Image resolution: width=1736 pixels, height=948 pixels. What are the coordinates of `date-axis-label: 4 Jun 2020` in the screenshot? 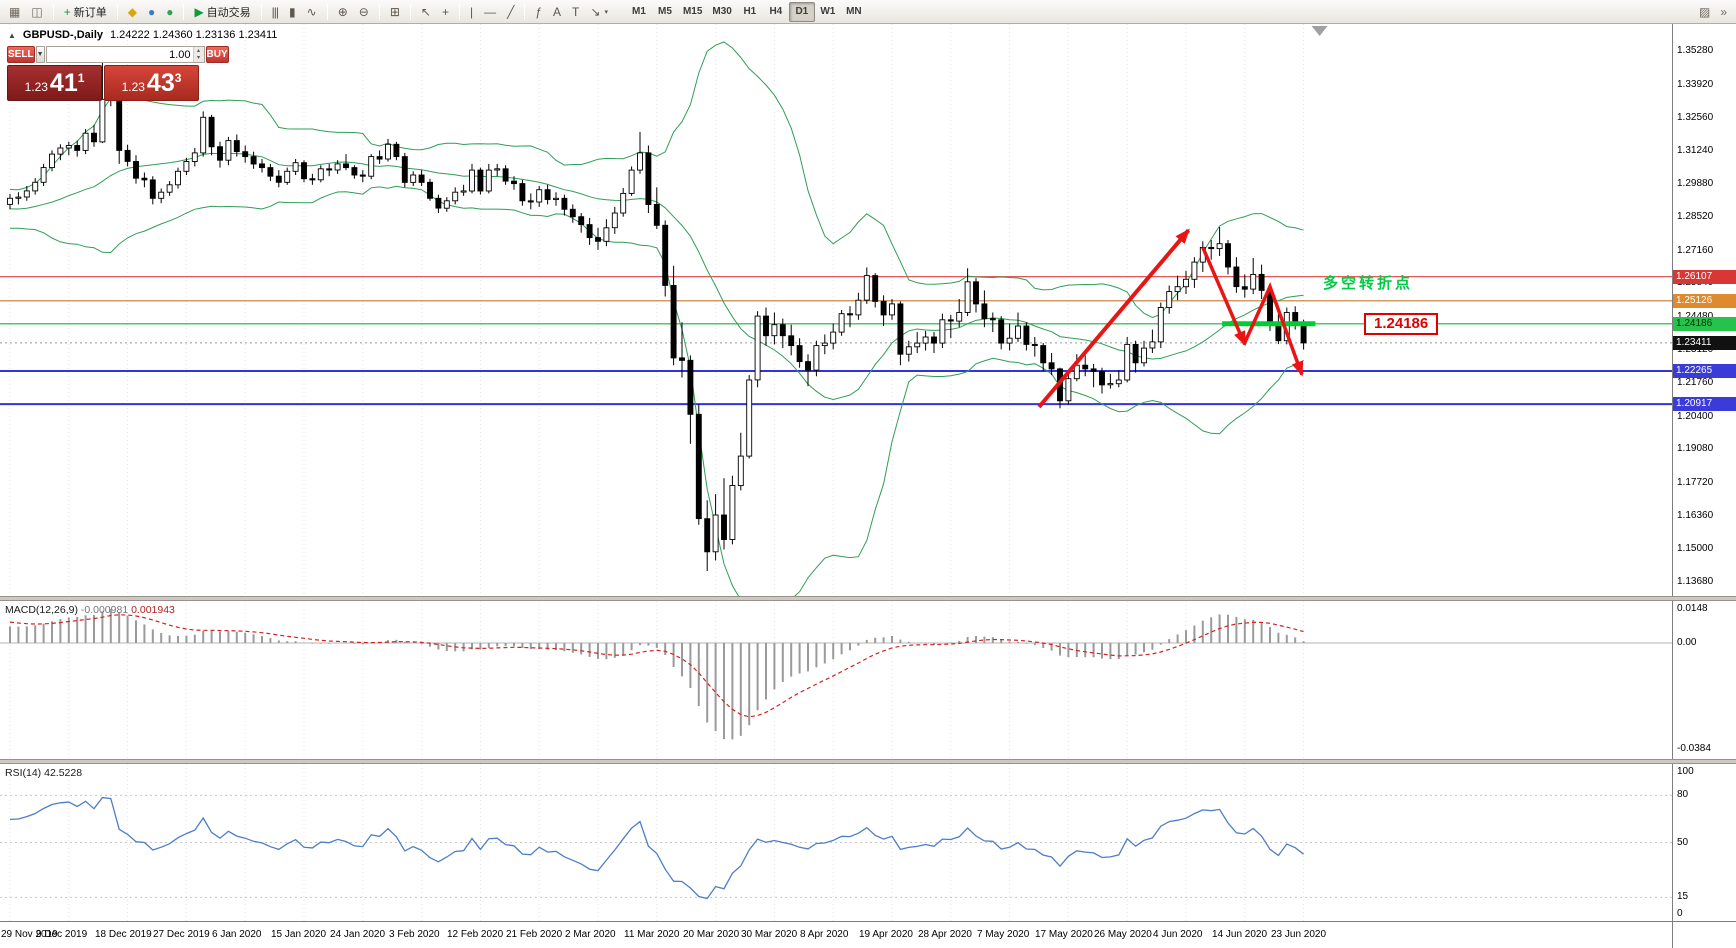 It's located at (1178, 934).